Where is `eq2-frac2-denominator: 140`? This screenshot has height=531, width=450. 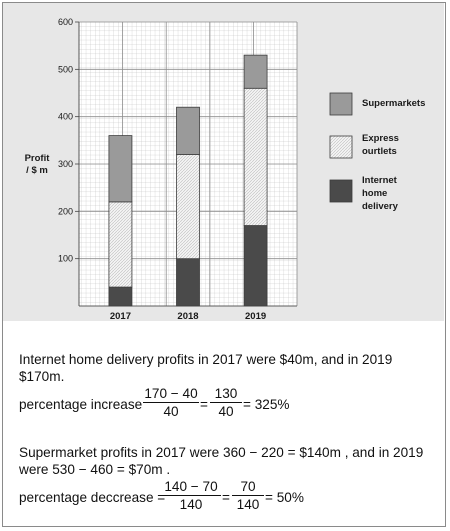
eq2-frac2-denominator: 140 is located at coordinates (248, 504).